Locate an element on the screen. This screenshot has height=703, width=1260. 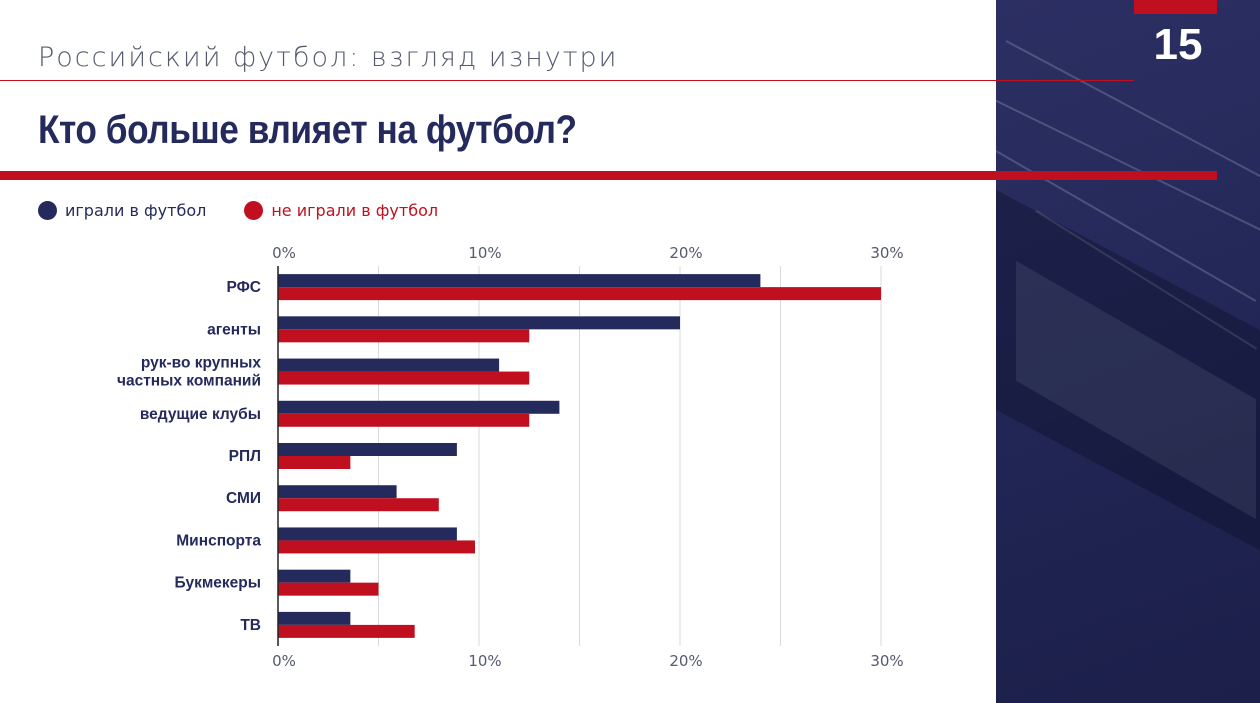
category-label: РФС is located at coordinates (243, 287).